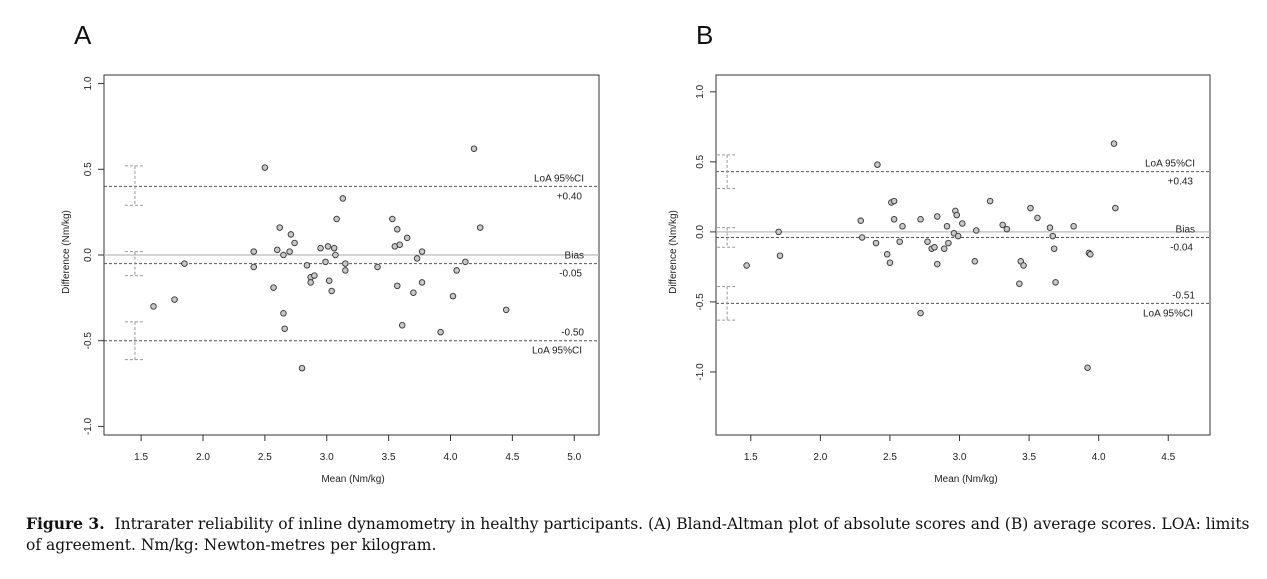  Describe the element at coordinates (1181, 247) in the screenshot. I see `bias-label-bottom: -0.04` at that location.